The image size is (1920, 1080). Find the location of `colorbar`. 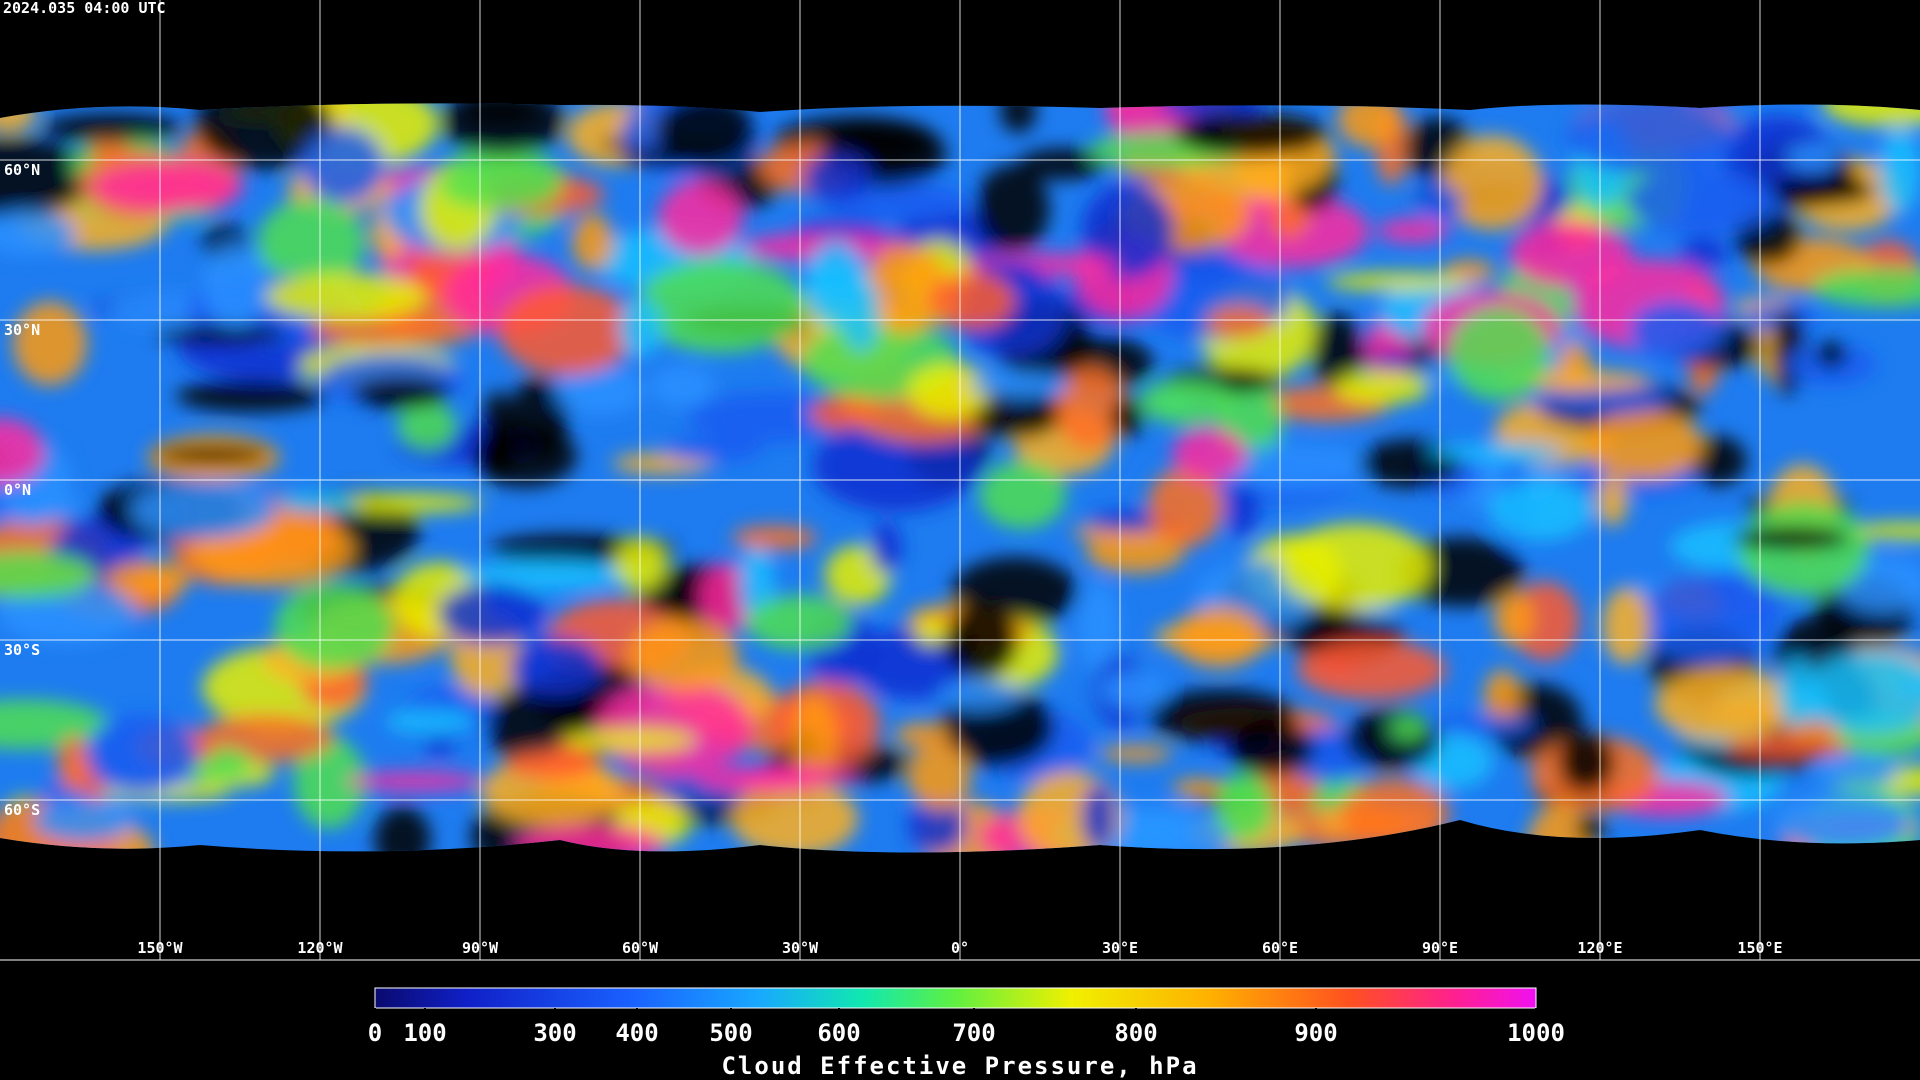

colorbar is located at coordinates (955, 998).